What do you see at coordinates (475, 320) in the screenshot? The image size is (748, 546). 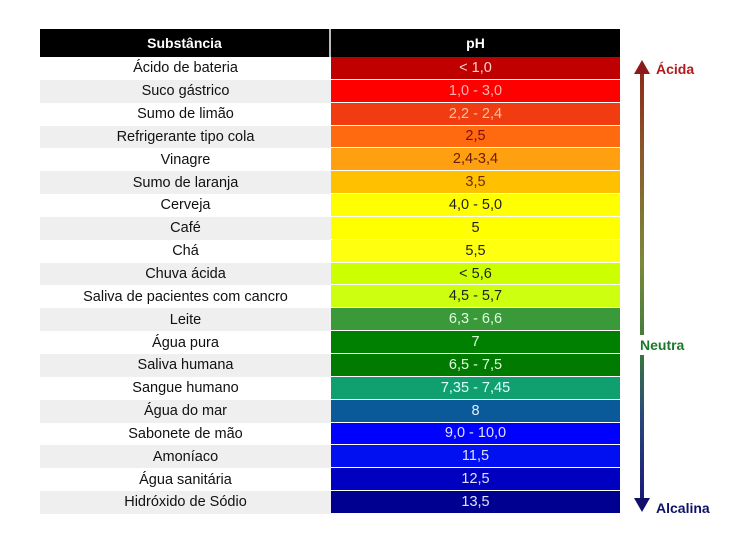 I see `ph-cell: 6,3 - 6,6` at bounding box center [475, 320].